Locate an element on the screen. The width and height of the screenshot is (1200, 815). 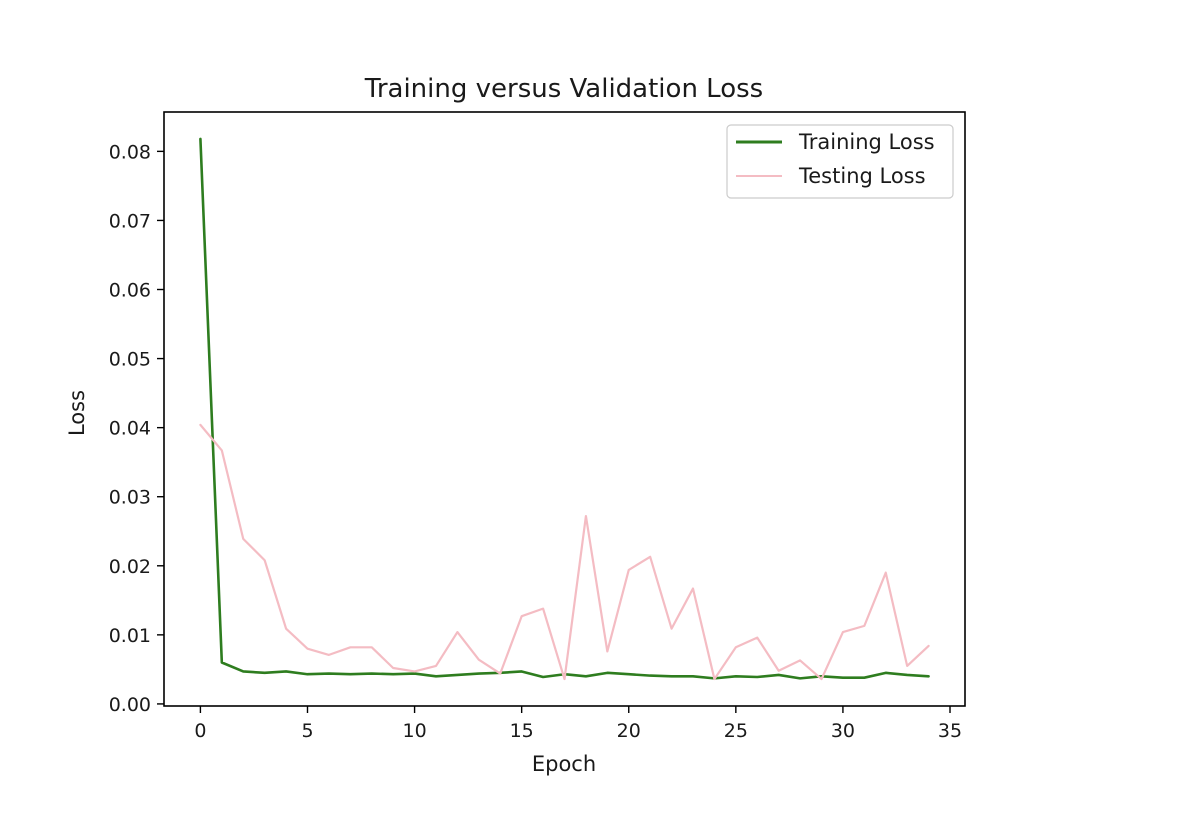
y-tick-label: 0.07 is located at coordinates (130, 221).